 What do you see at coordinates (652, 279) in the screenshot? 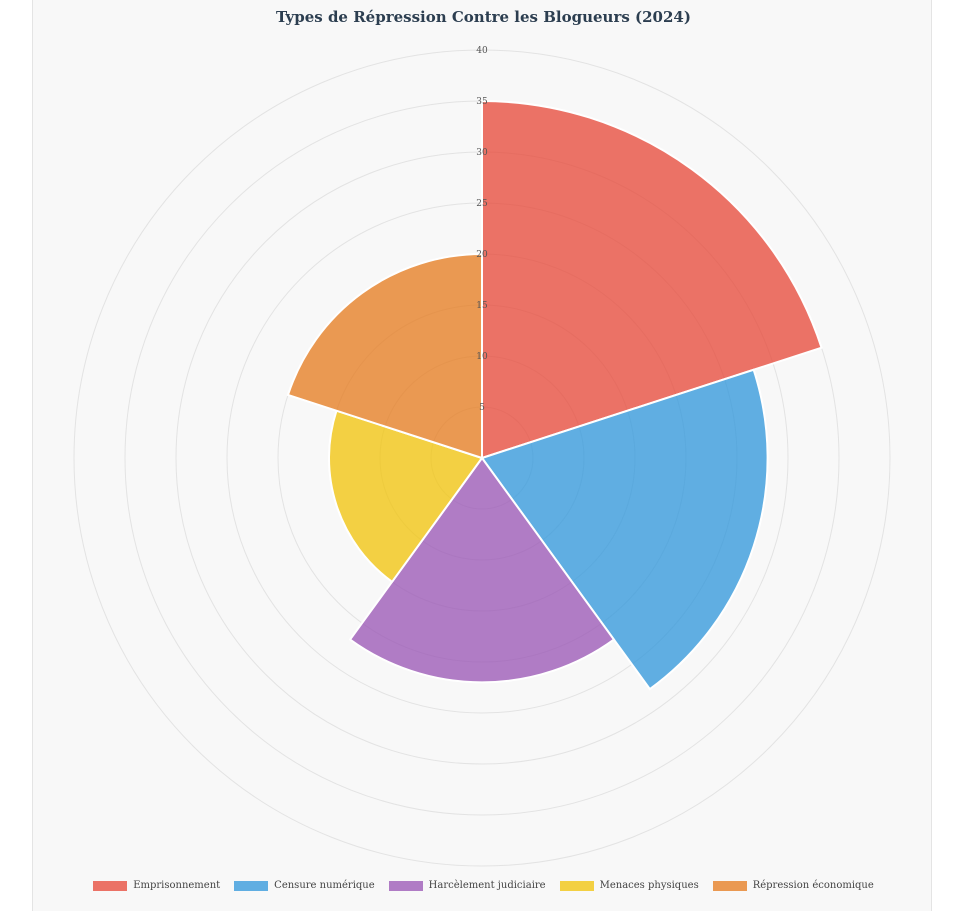
I see `sector-emprisonnement` at bounding box center [652, 279].